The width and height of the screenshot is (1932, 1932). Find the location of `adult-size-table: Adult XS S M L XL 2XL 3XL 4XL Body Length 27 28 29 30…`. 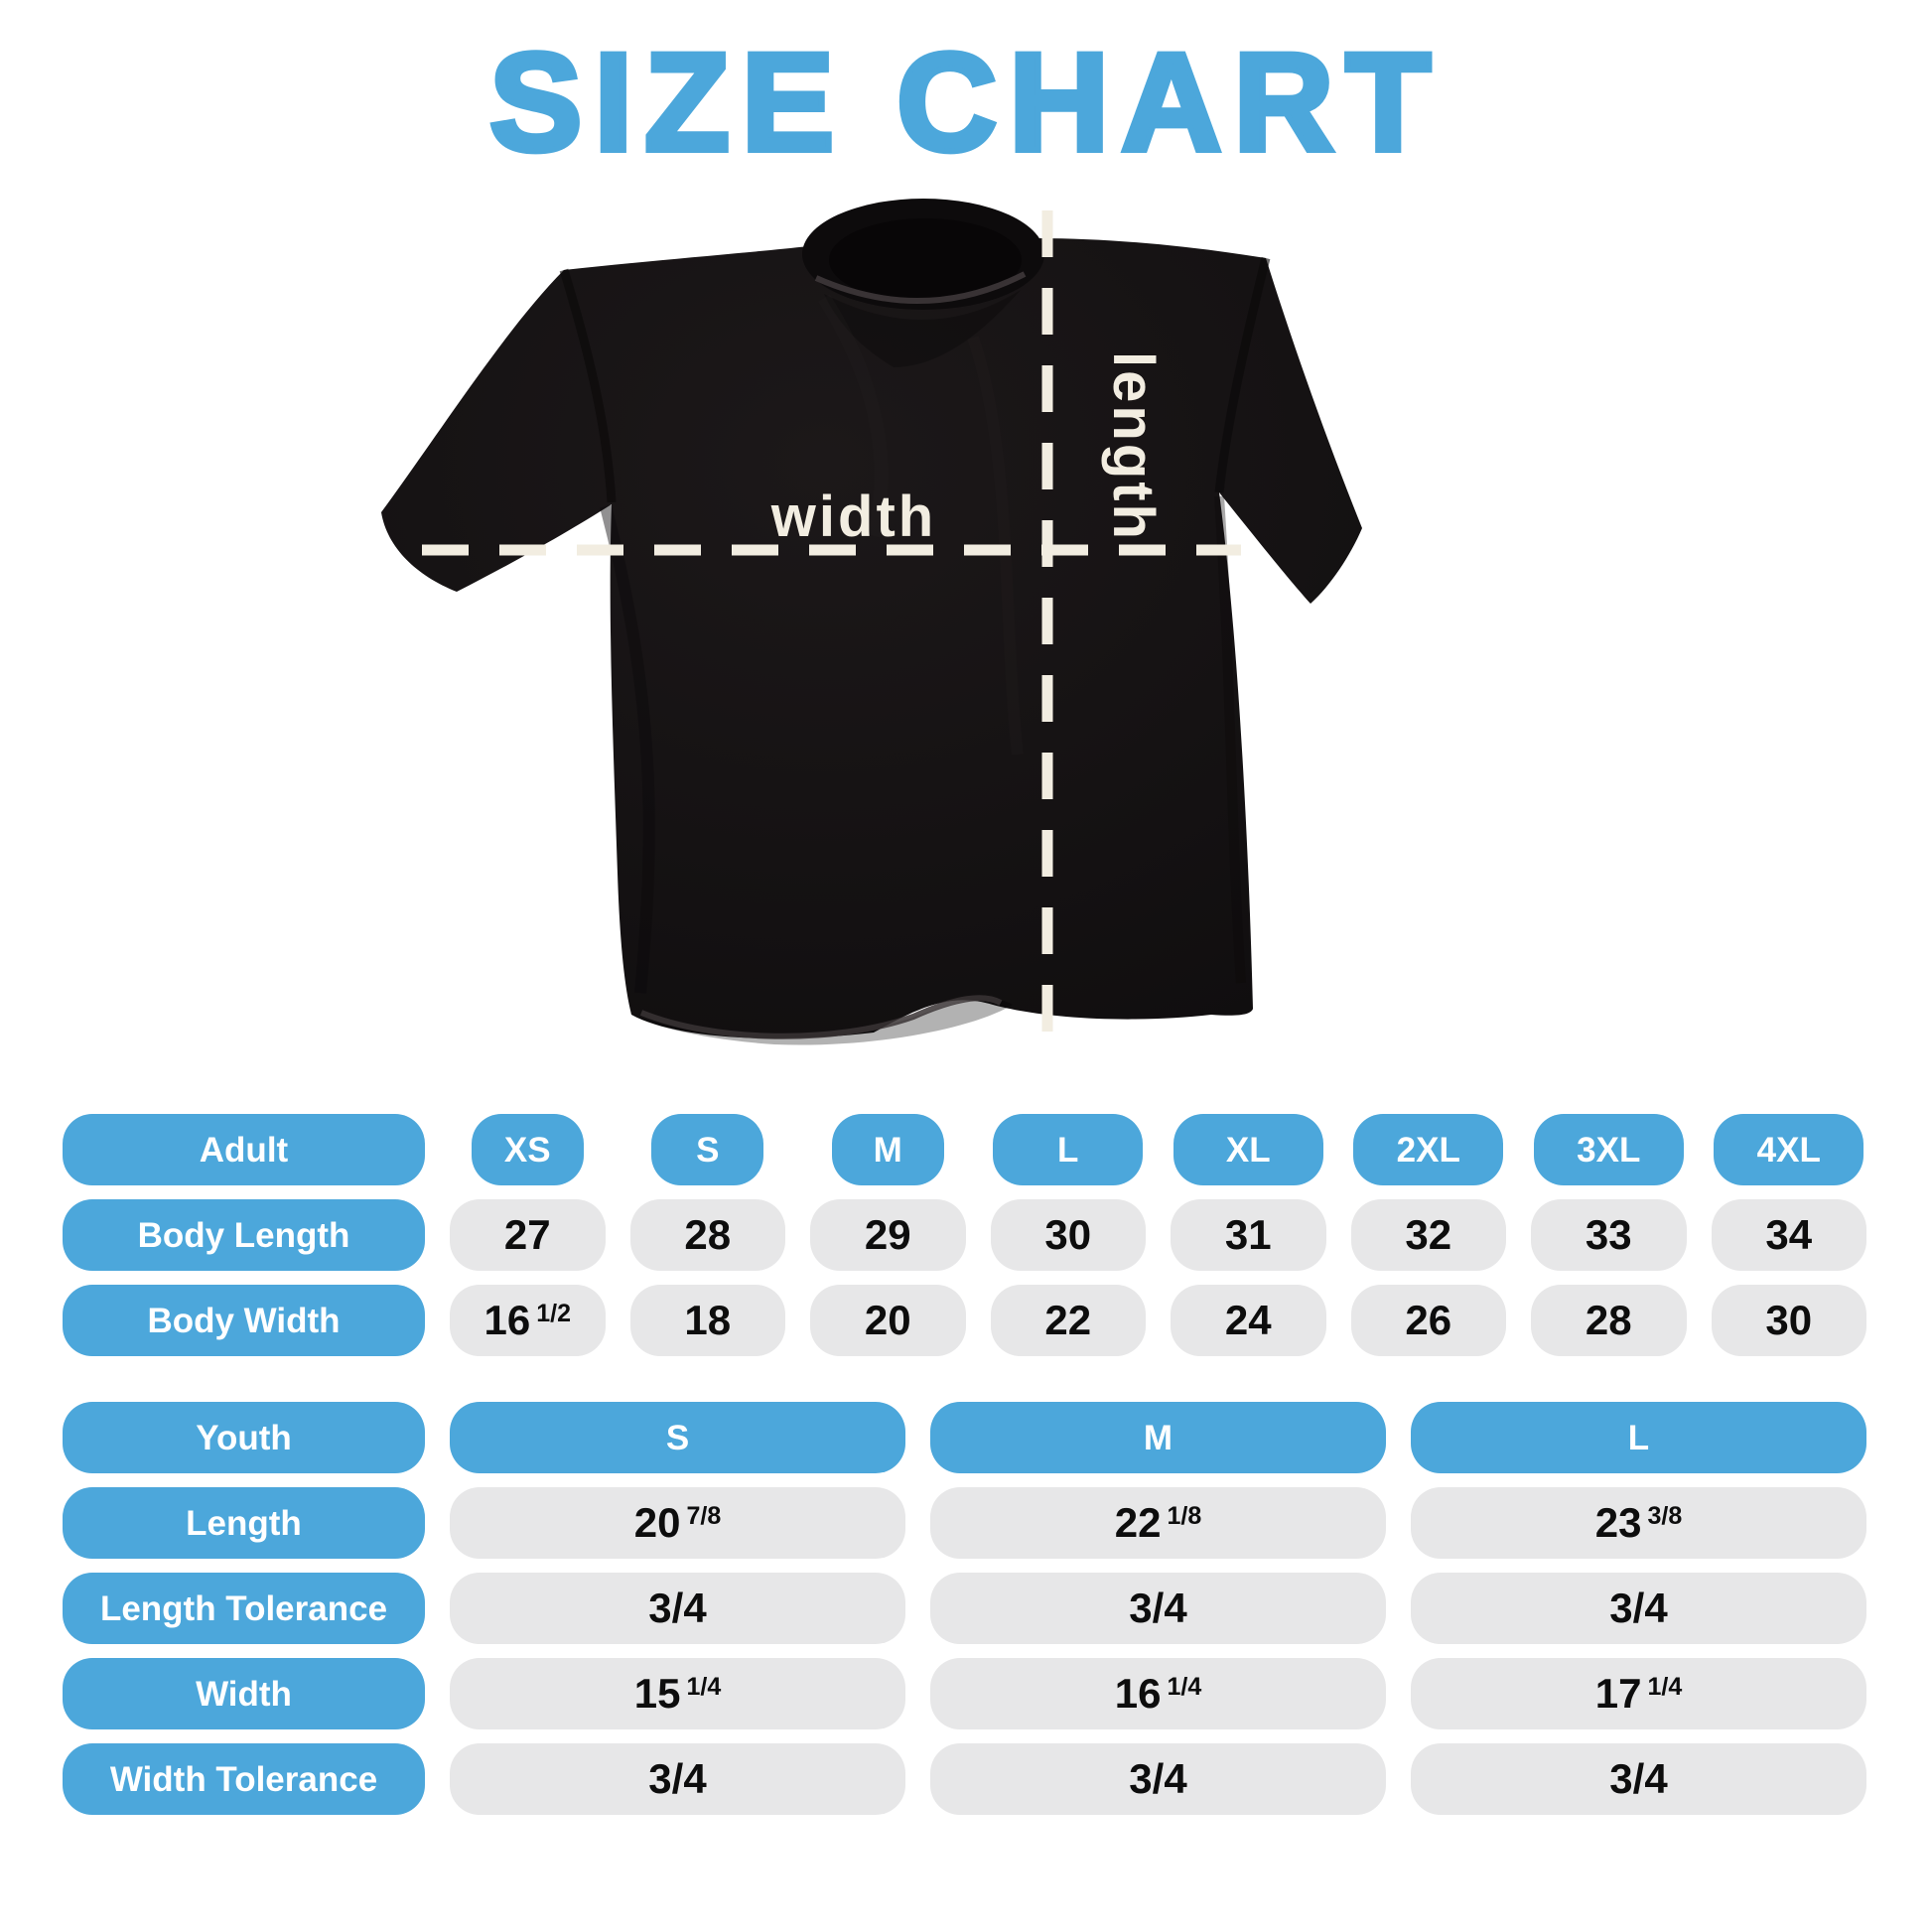

adult-size-table: Adult XS S M L XL 2XL 3XL 4XL Body Length 27 28 29 30… is located at coordinates (965, 1235).